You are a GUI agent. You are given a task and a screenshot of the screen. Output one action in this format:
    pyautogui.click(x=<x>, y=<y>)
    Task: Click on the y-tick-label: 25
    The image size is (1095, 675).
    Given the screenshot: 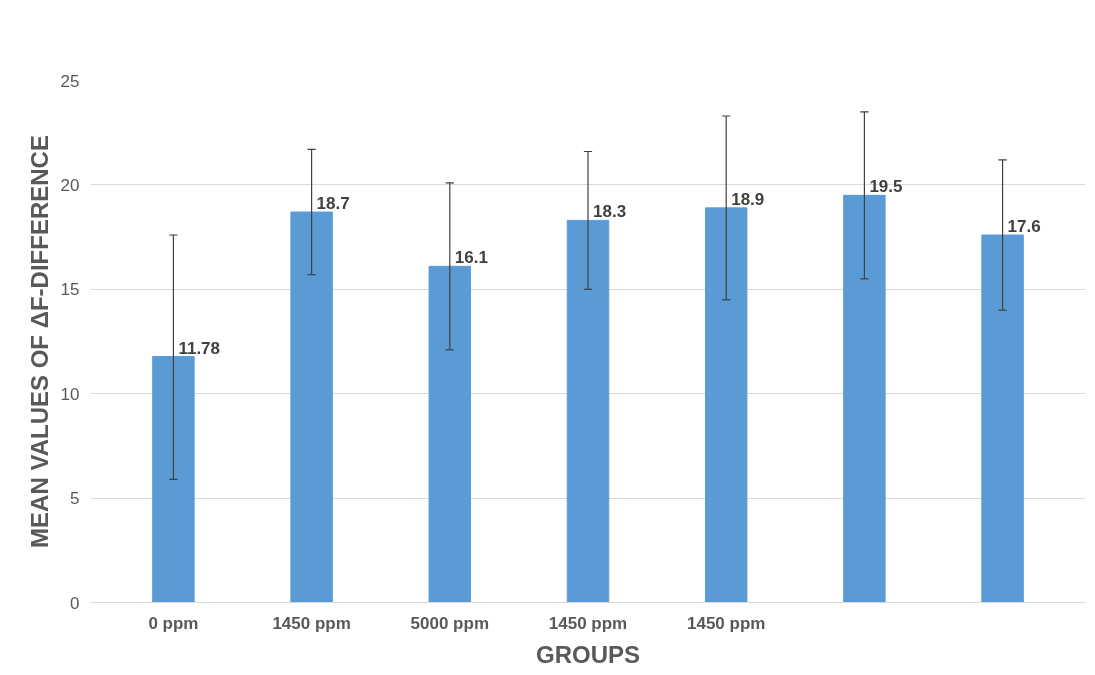 What is the action you would take?
    pyautogui.click(x=70, y=81)
    